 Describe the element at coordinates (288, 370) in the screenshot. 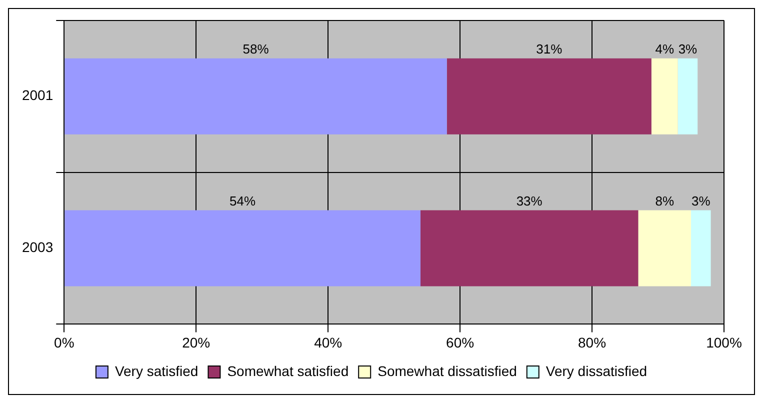

I see `legend-label: Somewhat satisfied` at that location.